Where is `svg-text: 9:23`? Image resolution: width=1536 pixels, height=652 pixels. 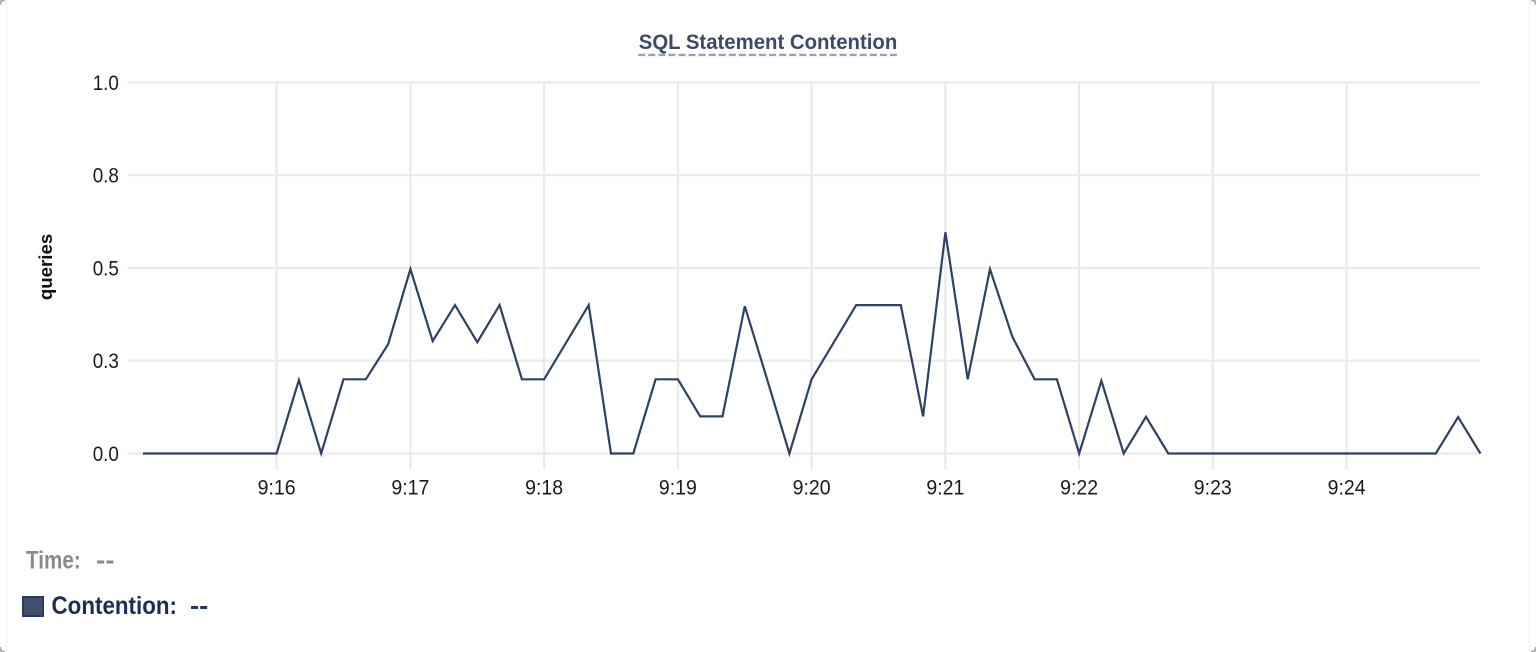 svg-text: 9:23 is located at coordinates (1213, 487).